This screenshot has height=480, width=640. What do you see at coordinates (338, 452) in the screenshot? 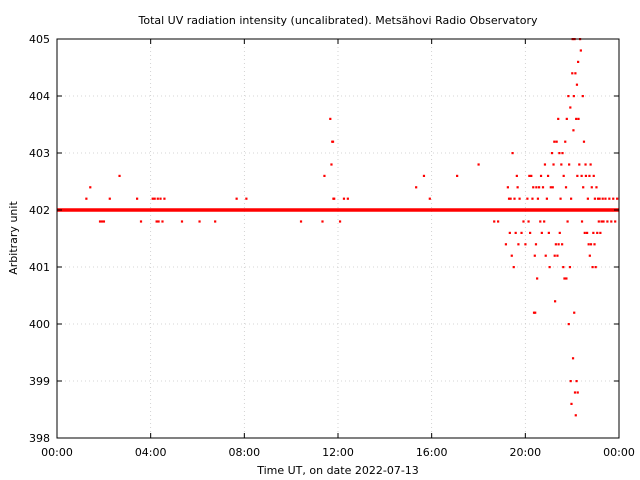
I see `x-tick-label: 12:00` at bounding box center [338, 452].